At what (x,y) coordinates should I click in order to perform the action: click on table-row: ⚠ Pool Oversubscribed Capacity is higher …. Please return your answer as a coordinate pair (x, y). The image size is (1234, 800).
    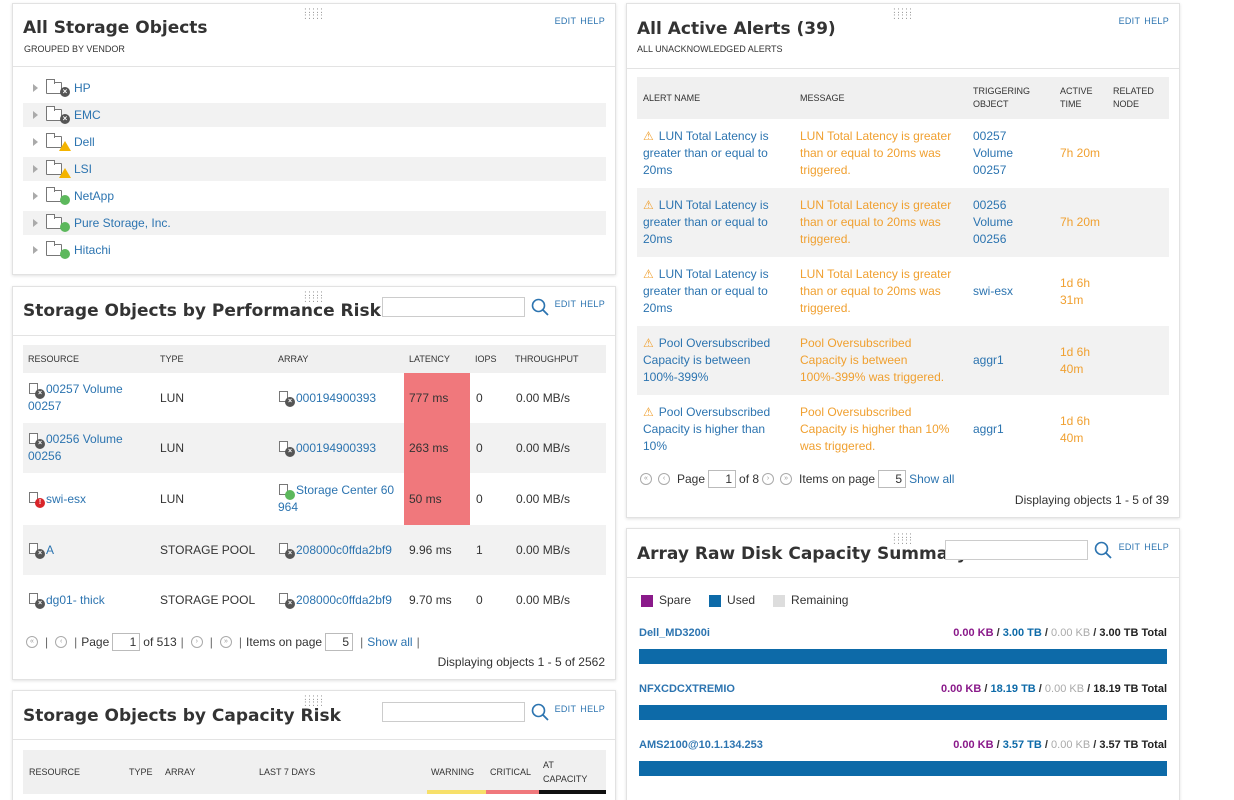
    Looking at the image, I should click on (903, 429).